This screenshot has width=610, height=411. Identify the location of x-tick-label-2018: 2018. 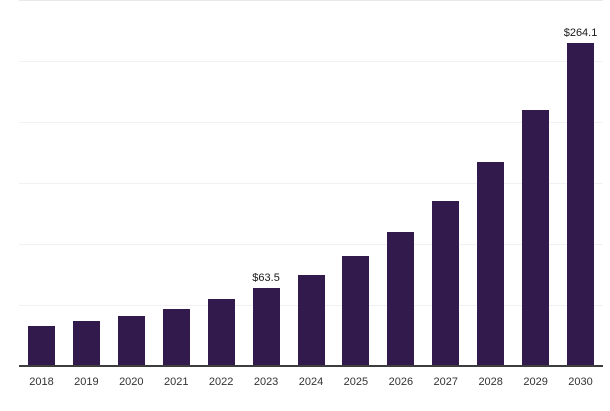
(41, 382).